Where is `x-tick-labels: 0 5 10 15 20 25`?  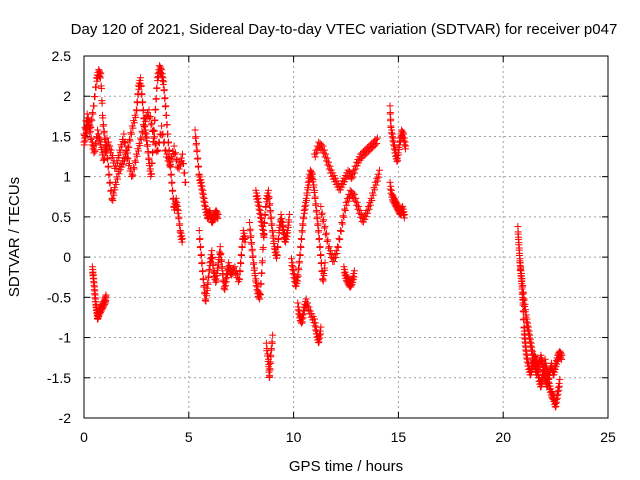 x-tick-labels: 0 5 10 15 20 25 is located at coordinates (348, 437).